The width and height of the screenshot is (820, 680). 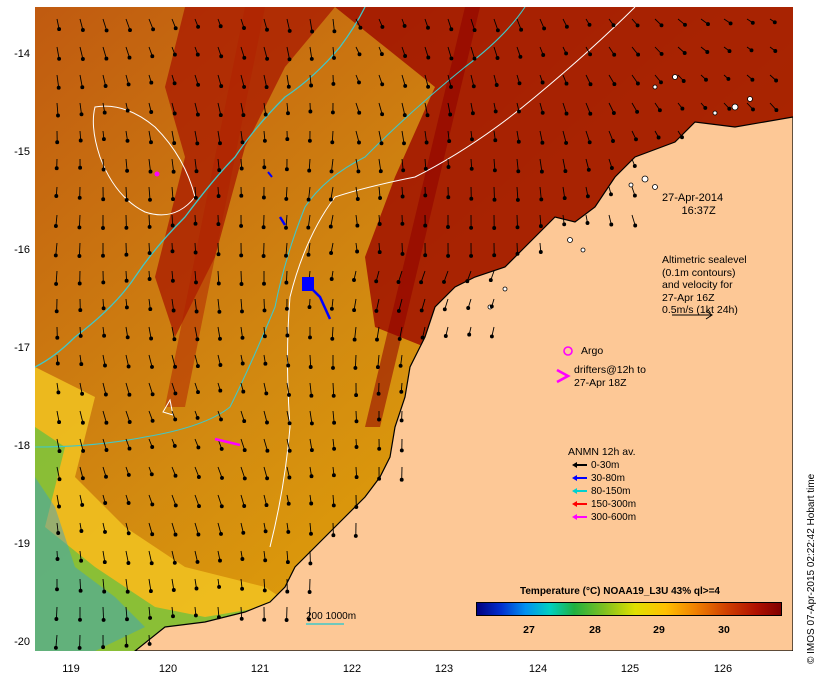 I want to click on lat-tick: -17, so click(x=22, y=348).